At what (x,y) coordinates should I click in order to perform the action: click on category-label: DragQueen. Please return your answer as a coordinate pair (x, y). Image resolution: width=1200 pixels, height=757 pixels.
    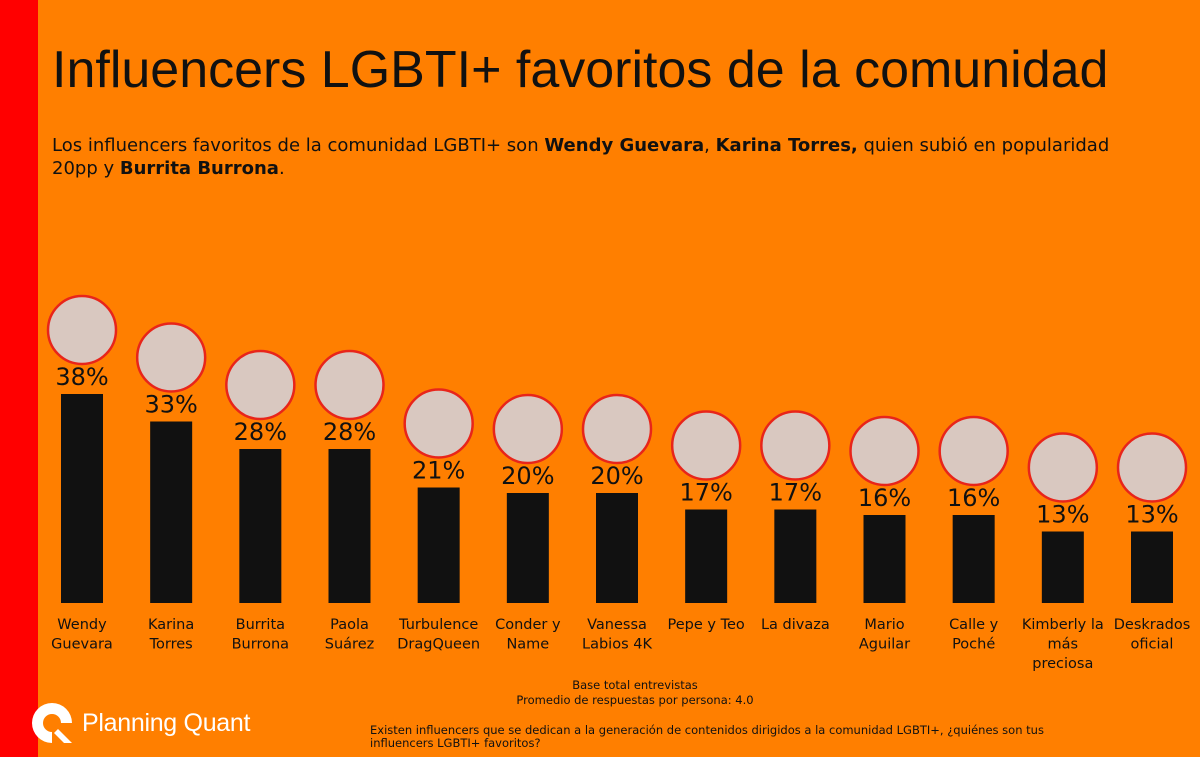
    Looking at the image, I should click on (438, 645).